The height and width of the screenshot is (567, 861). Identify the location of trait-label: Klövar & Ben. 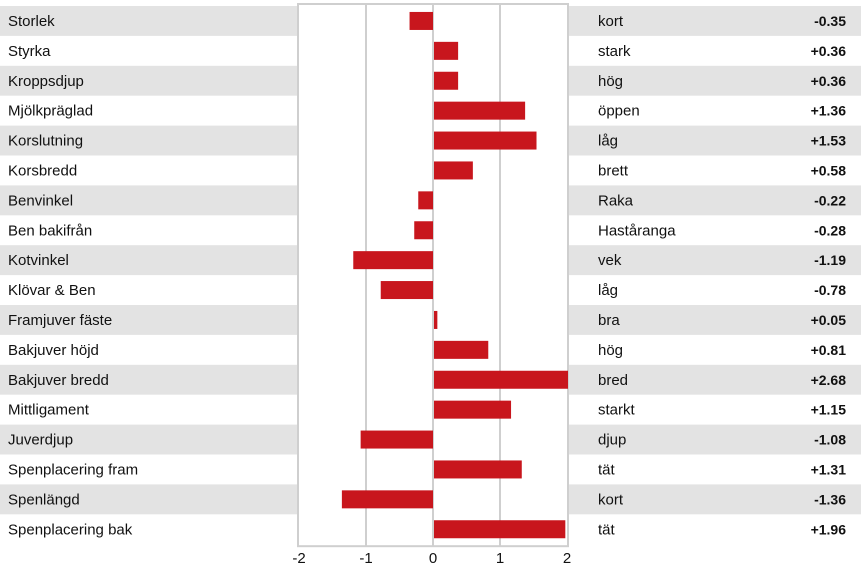
(52, 290).